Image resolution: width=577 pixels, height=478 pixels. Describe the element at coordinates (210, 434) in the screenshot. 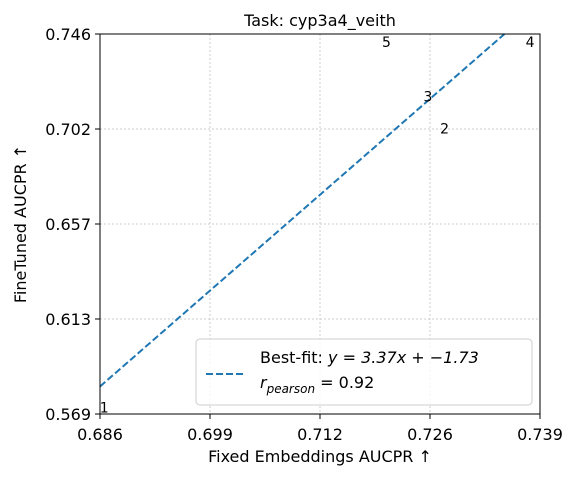

I see `x-tick-label: 0.699` at that location.